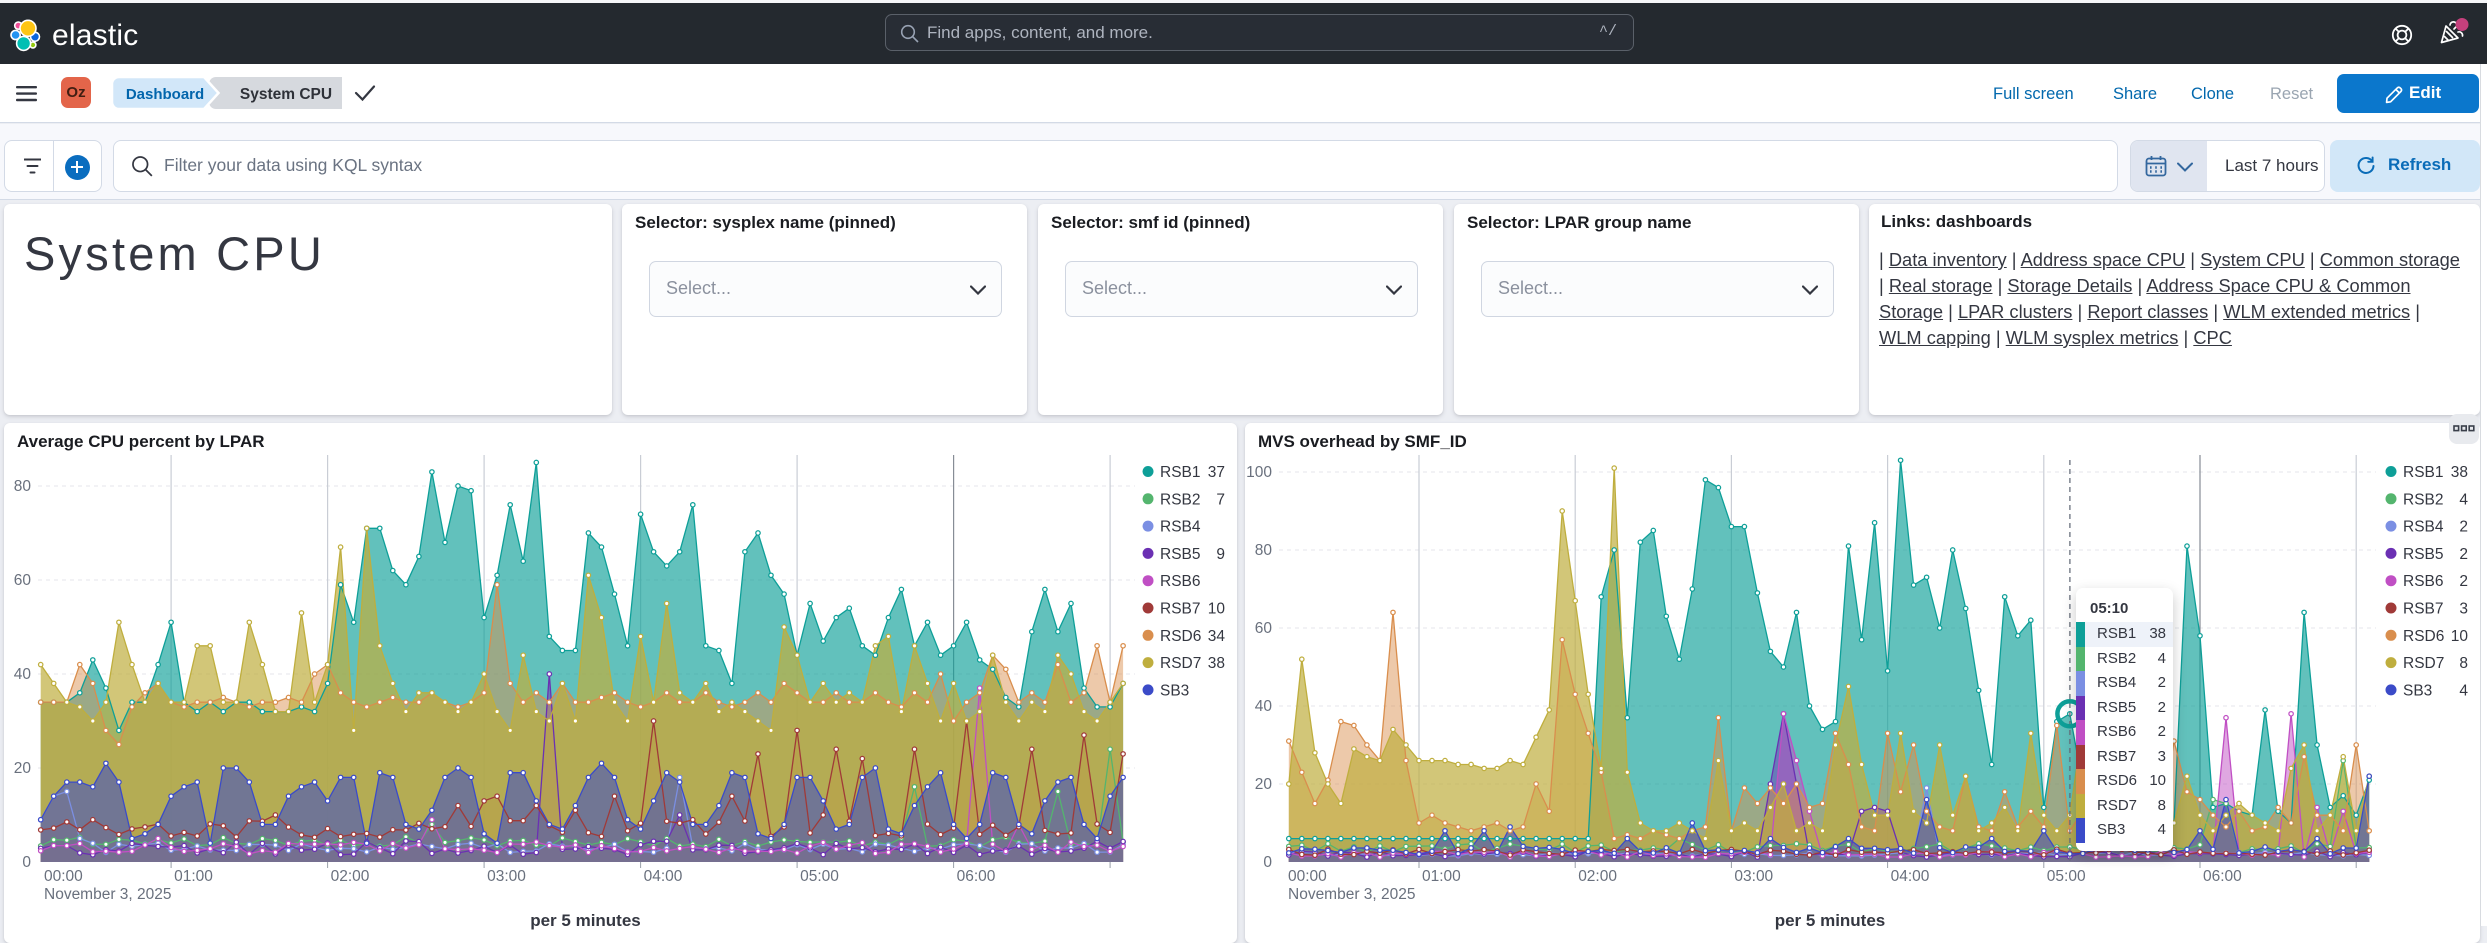  What do you see at coordinates (1217, 636) in the screenshot?
I see `svg-text: 34` at bounding box center [1217, 636].